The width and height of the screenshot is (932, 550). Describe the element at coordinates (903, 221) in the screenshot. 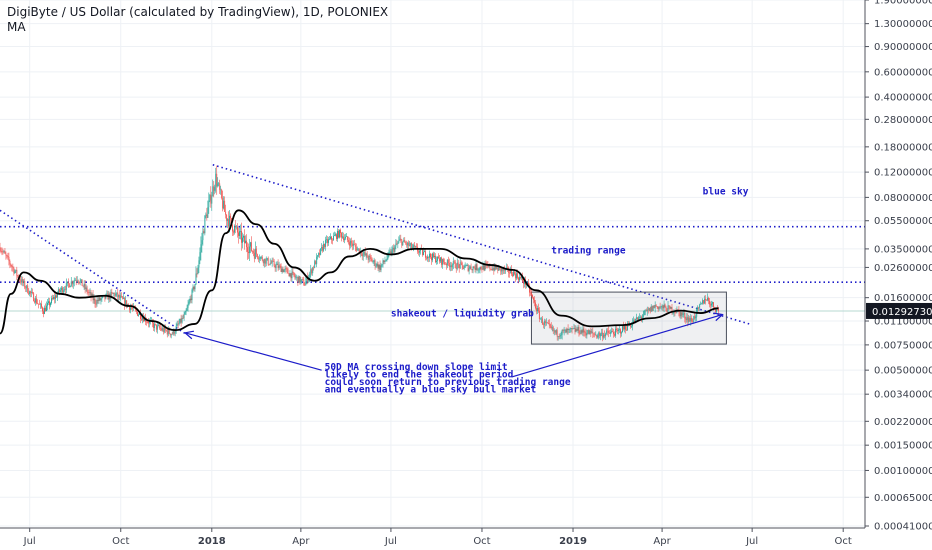

I see `y-tick-label: 0.05500000` at that location.